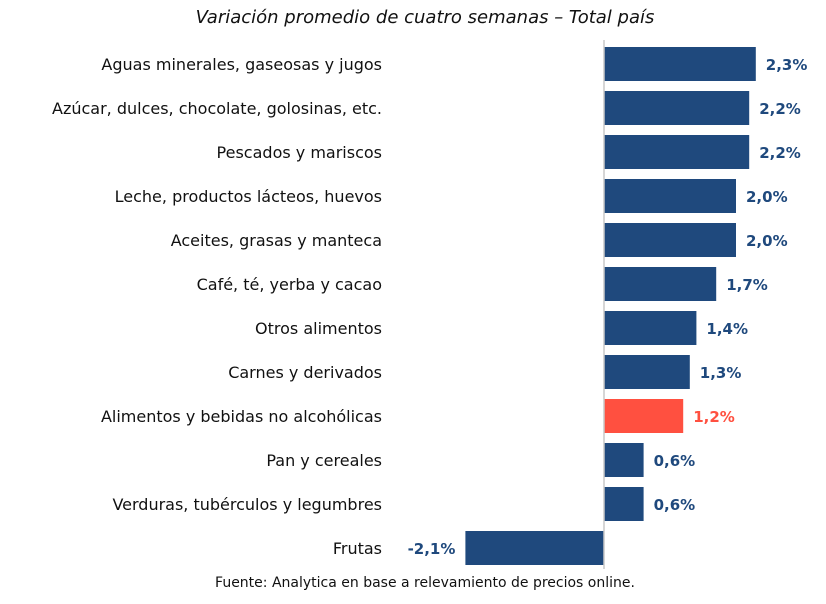  I want to click on value-label-6: 1,4%, so click(727, 329).